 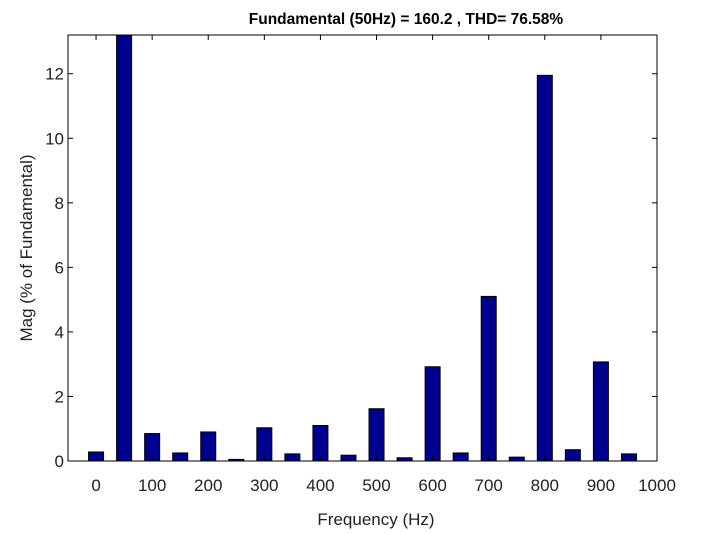 I want to click on y-tick-label: 8, so click(x=59, y=203).